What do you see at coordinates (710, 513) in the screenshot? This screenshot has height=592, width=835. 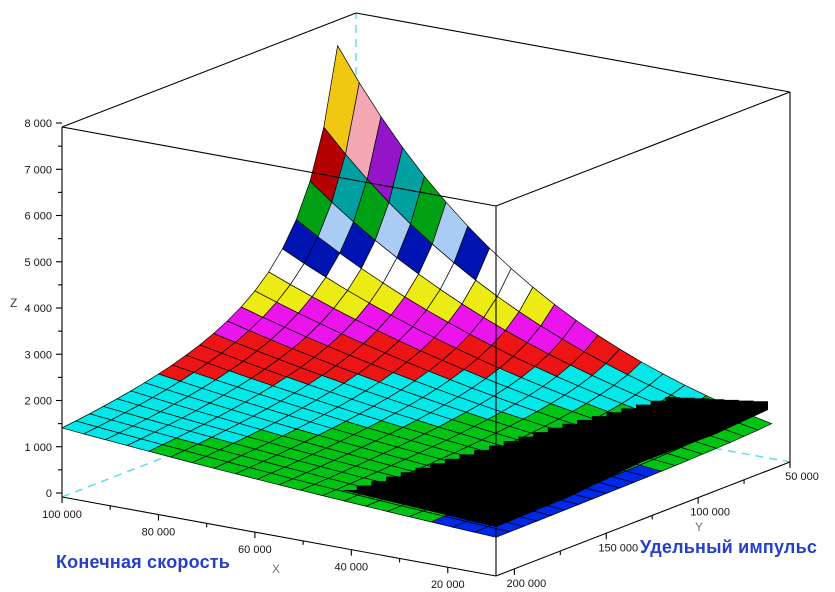 I see `y-tick-label: 100 000` at bounding box center [710, 513].